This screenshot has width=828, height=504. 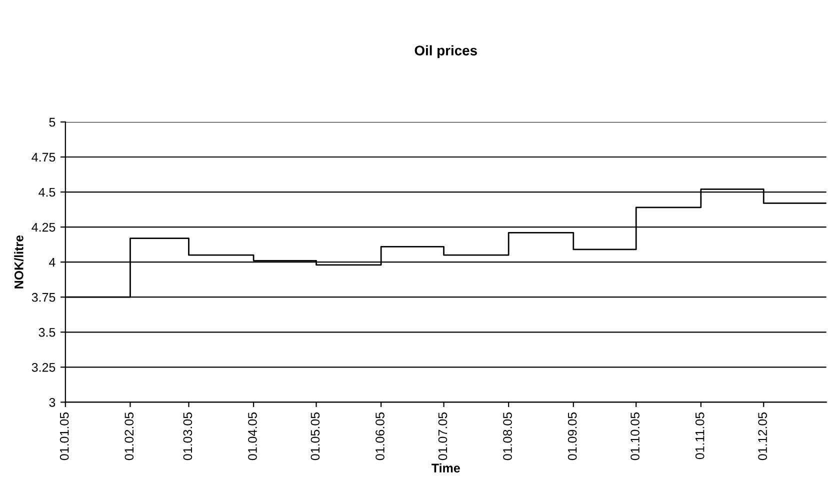 I want to click on y-tick-label: 4, so click(x=52, y=262).